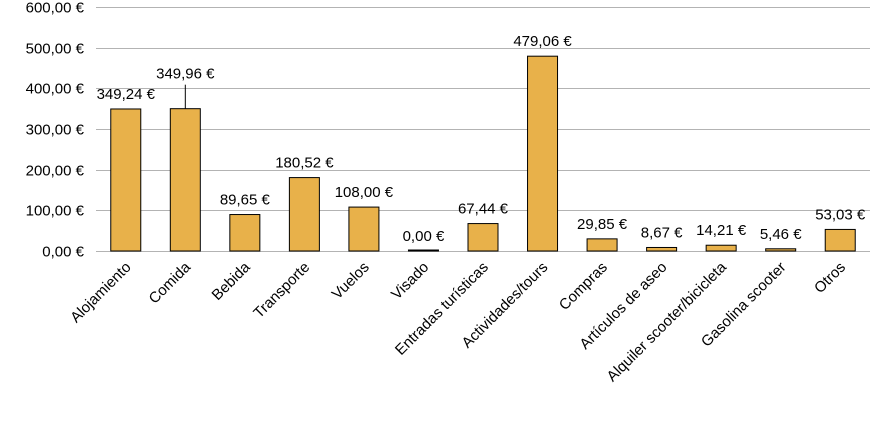 The width and height of the screenshot is (886, 425). What do you see at coordinates (840, 214) in the screenshot?
I see `data-label: 53,03 €` at bounding box center [840, 214].